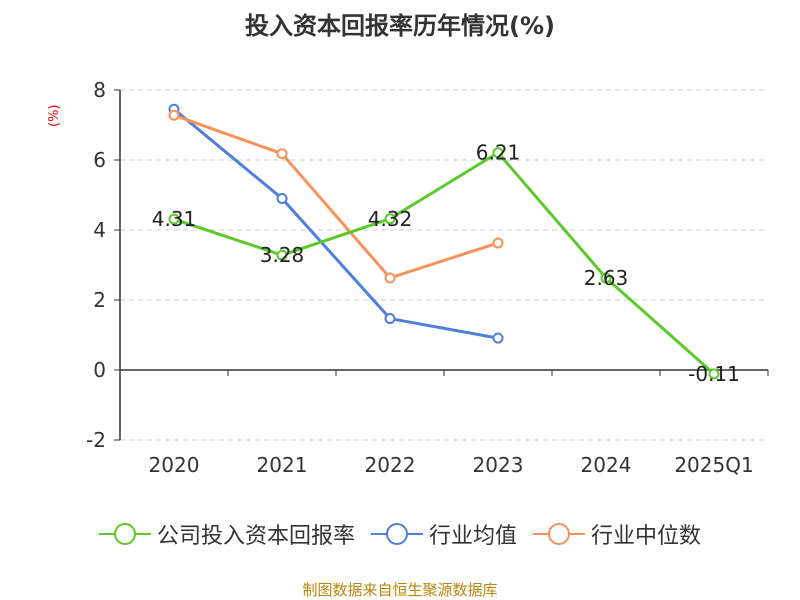  I want to click on x-tick-label: 2021, so click(282, 465).